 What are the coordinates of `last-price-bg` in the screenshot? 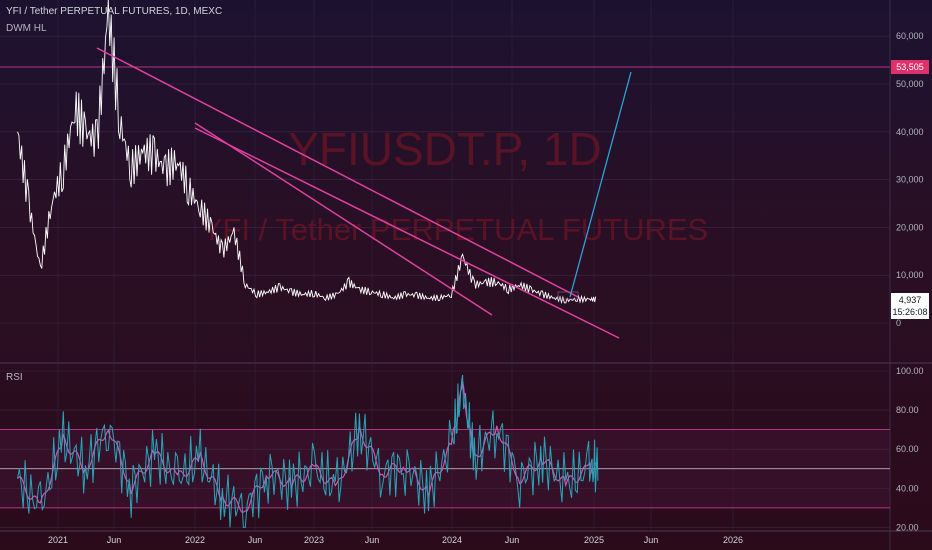 It's located at (910, 306).